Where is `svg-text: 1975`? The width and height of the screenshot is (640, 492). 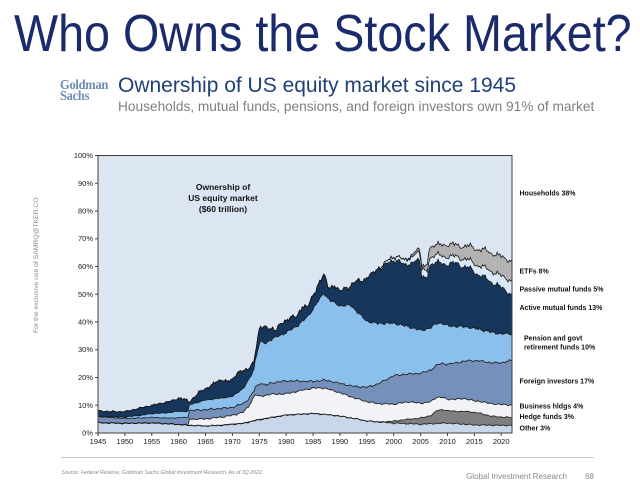 svg-text: 1975 is located at coordinates (259, 441).